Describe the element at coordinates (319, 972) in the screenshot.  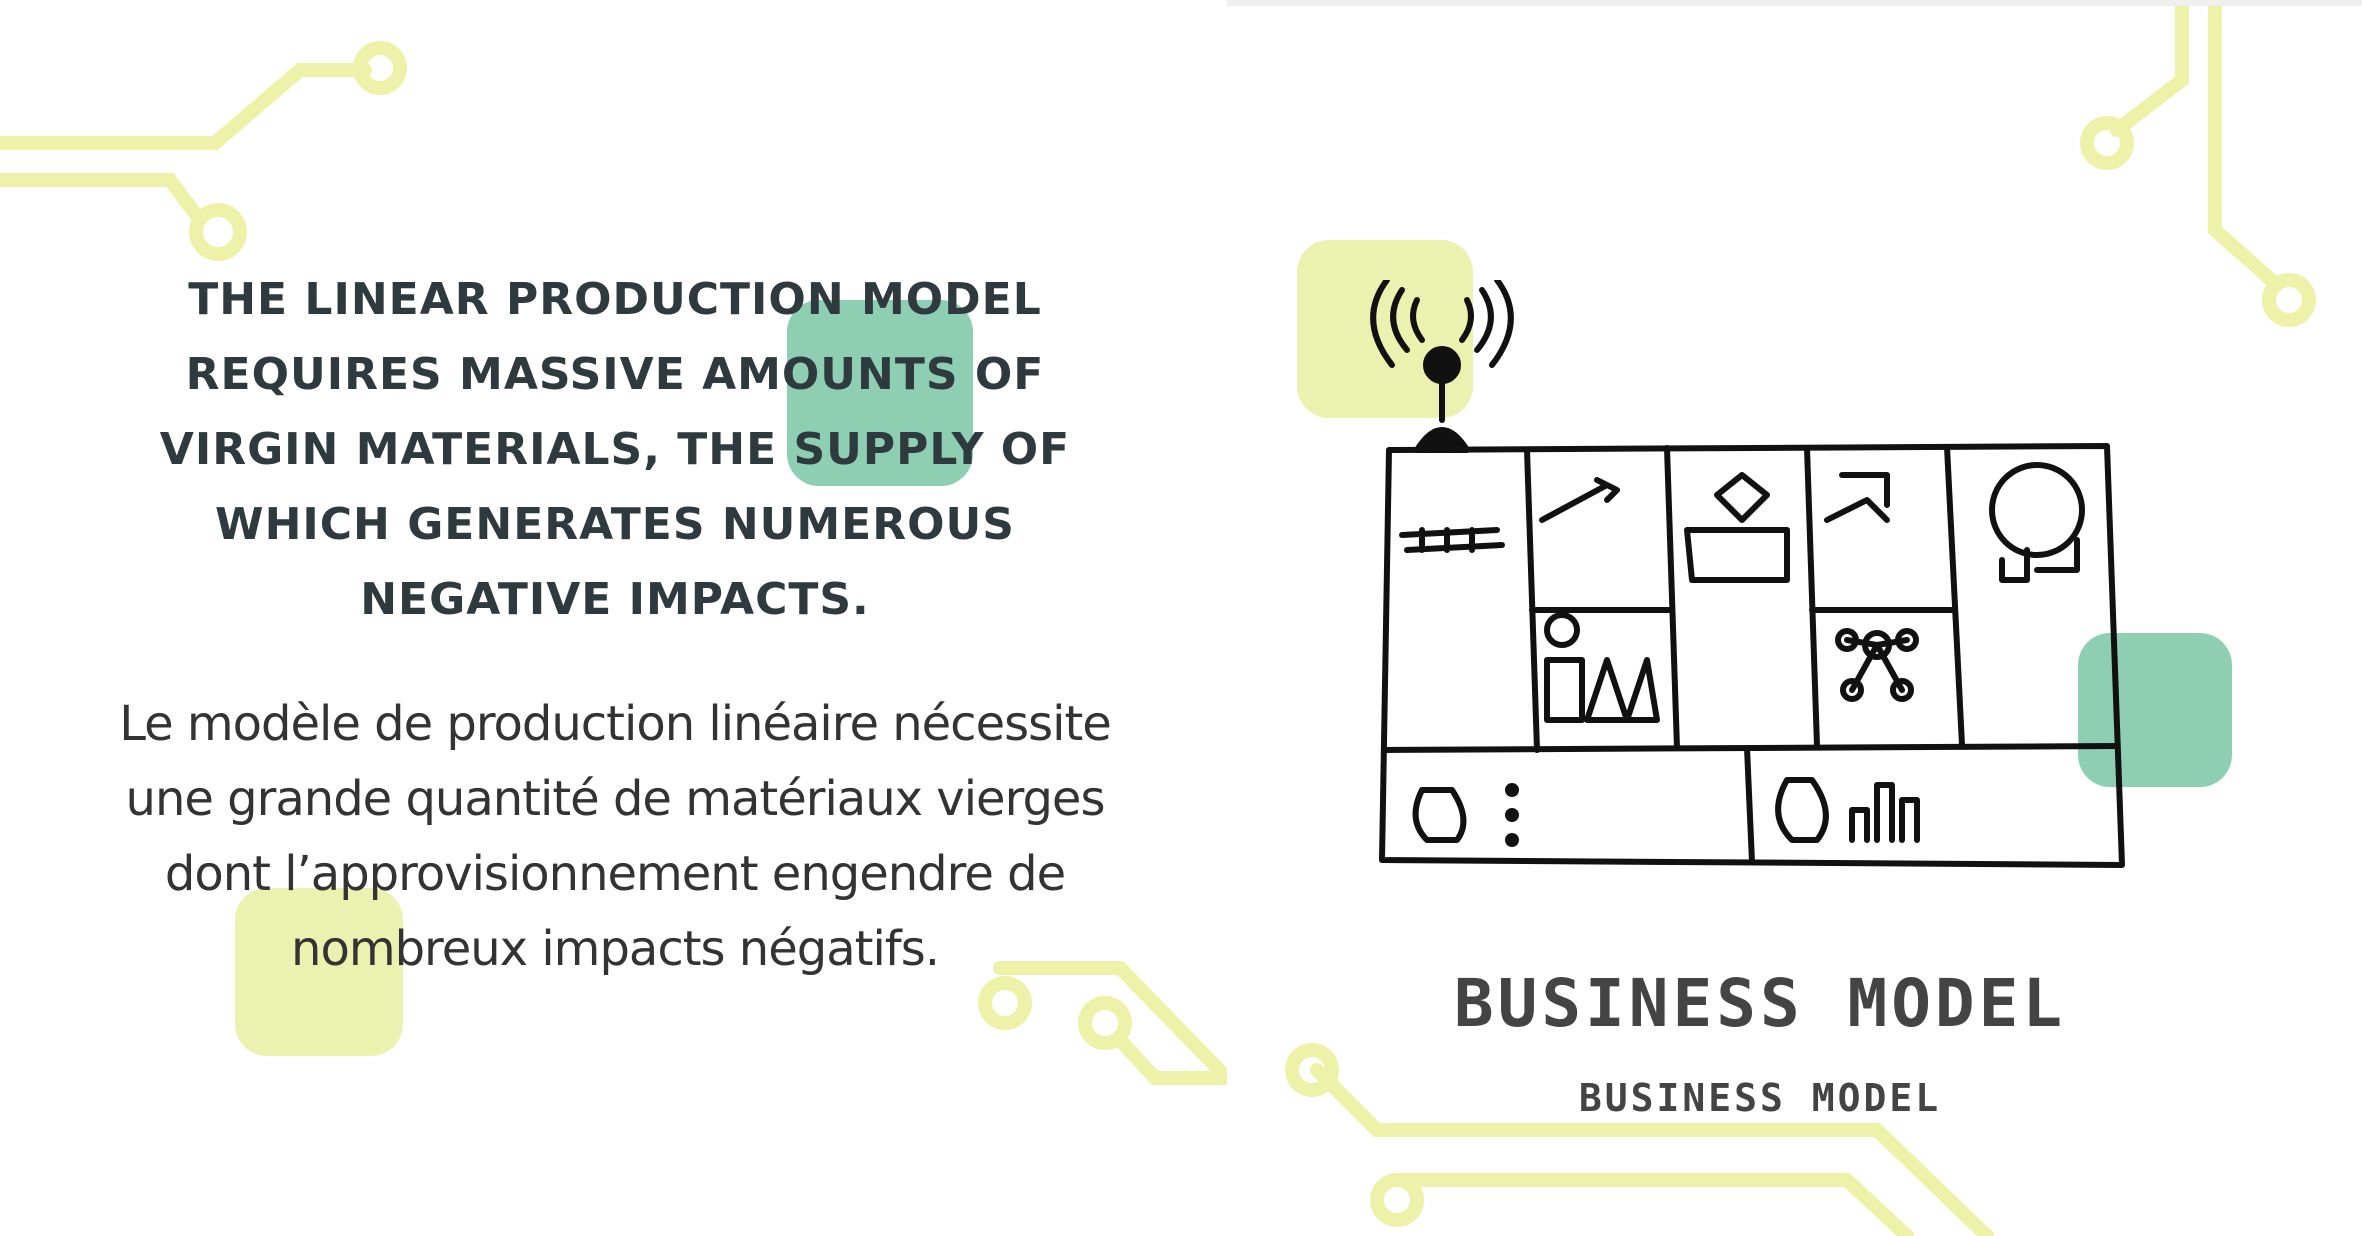
I see `yellow-square-decoration` at that location.